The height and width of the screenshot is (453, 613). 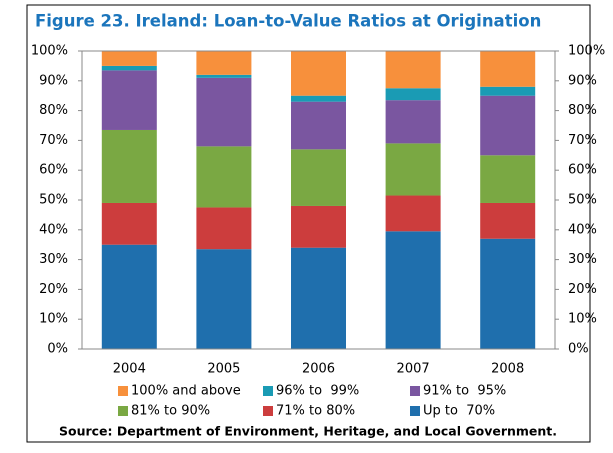 I want to click on y-tick-label: 90%, so click(x=53, y=80).